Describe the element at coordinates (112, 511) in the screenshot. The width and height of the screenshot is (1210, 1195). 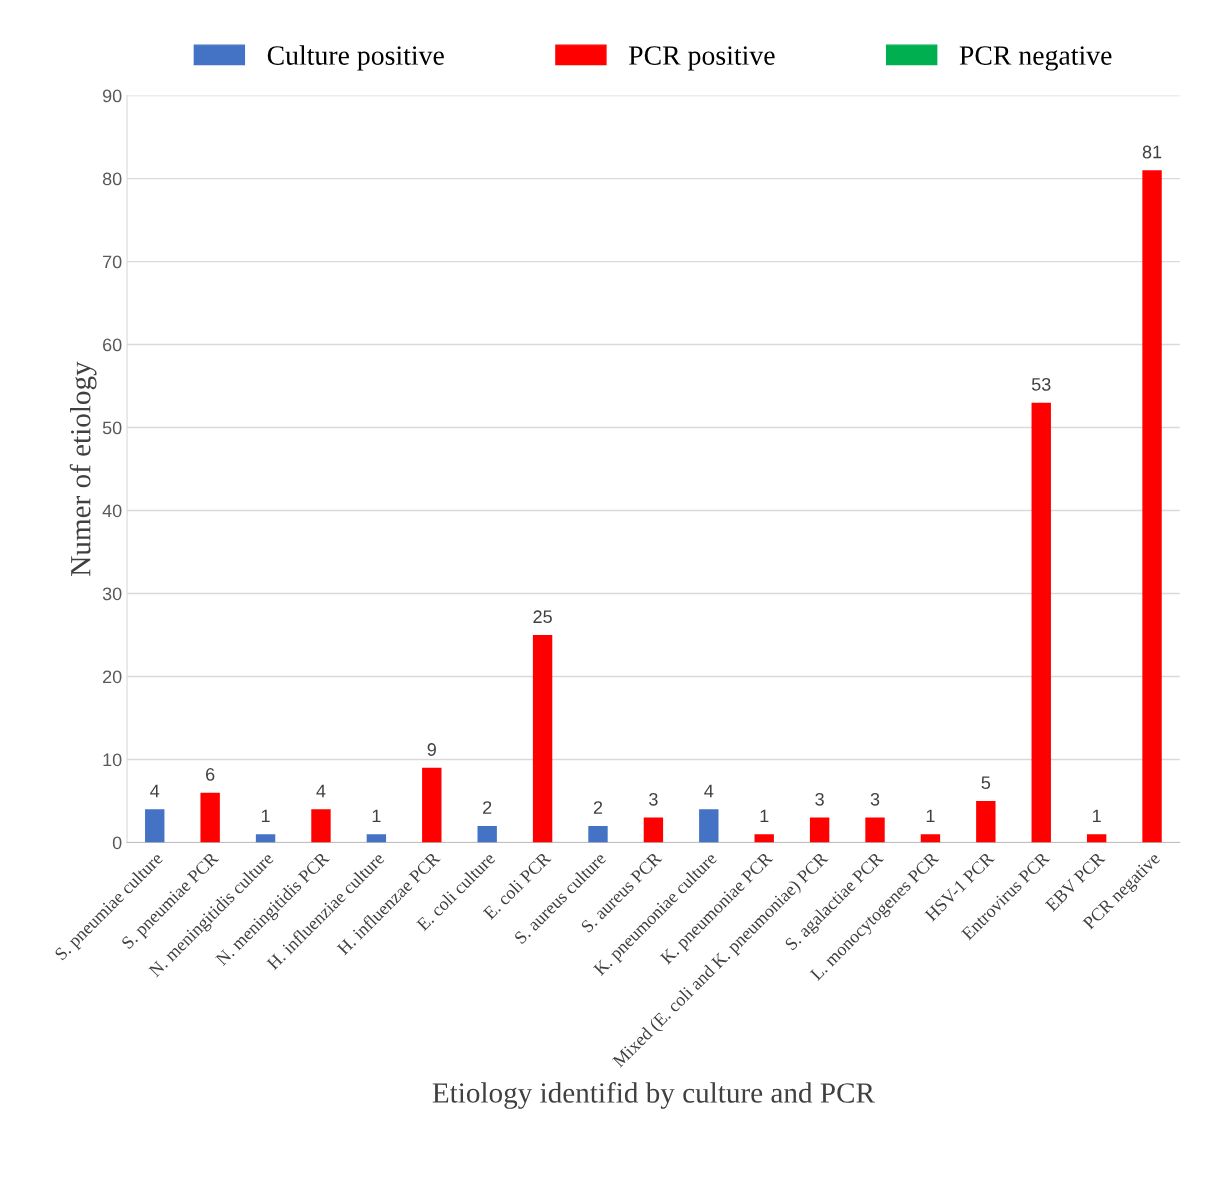
I see `y-tick-label: 40` at that location.